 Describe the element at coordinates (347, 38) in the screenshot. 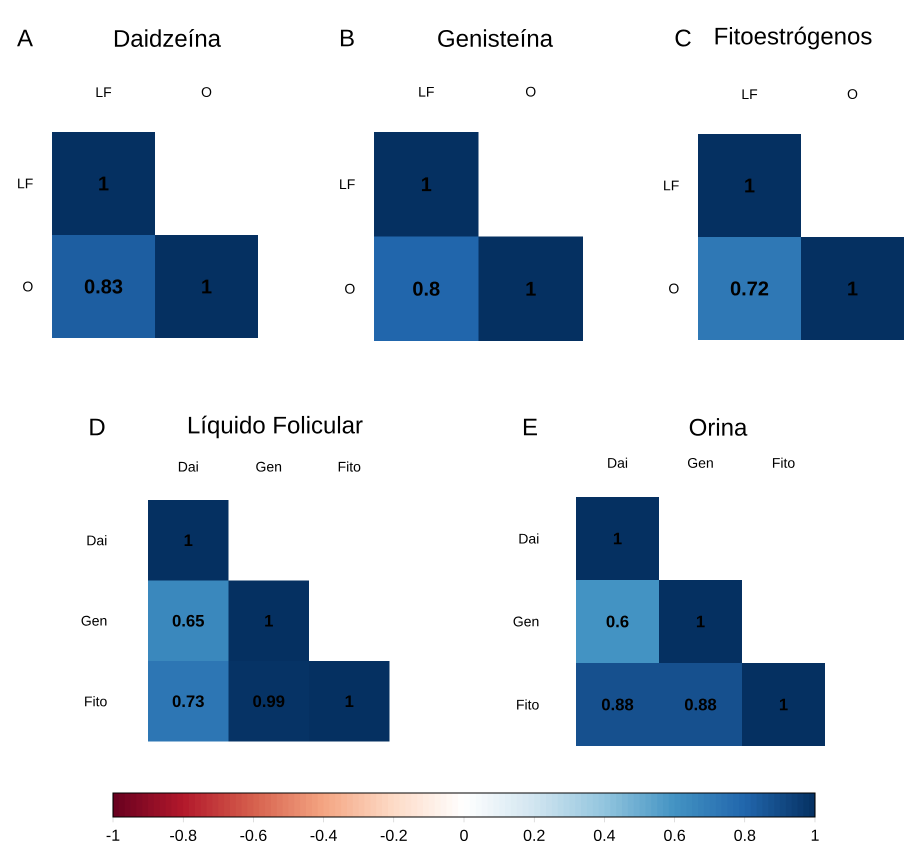

I see `text: B` at that location.